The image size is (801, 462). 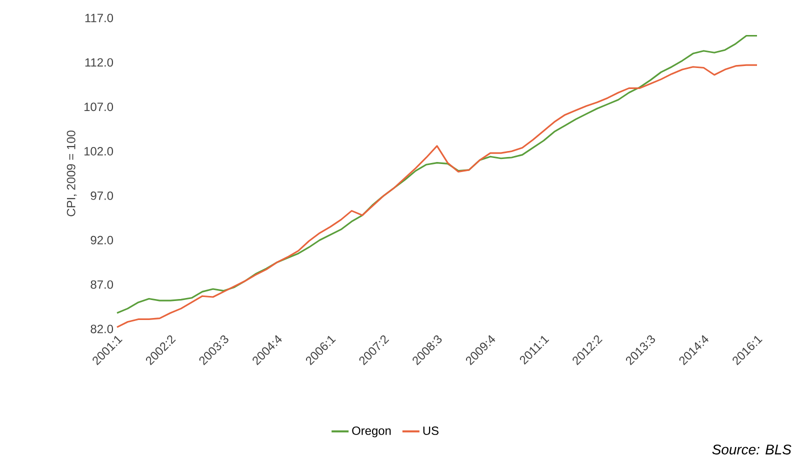 What do you see at coordinates (102, 284) in the screenshot?
I see `y-tick-label: 87.0` at bounding box center [102, 284].